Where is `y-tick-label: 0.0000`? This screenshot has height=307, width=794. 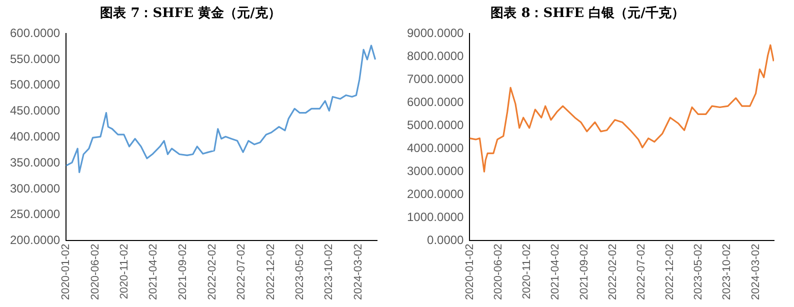 y-tick-label: 0.0000 is located at coordinates (445, 240).